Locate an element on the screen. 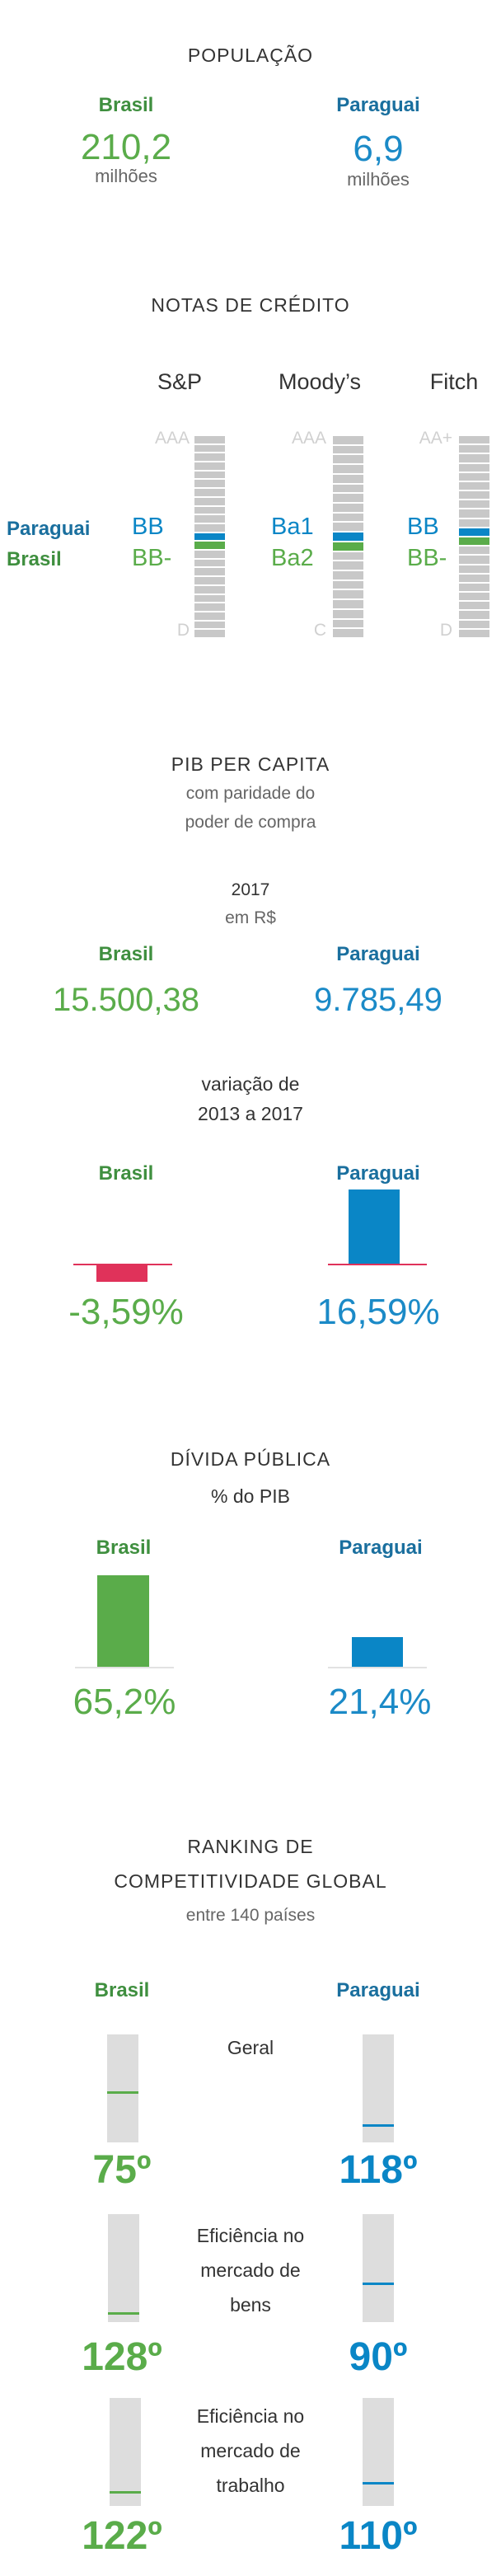 This screenshot has height=2576, width=501. sp-paraguai-rating: BB is located at coordinates (148, 527).